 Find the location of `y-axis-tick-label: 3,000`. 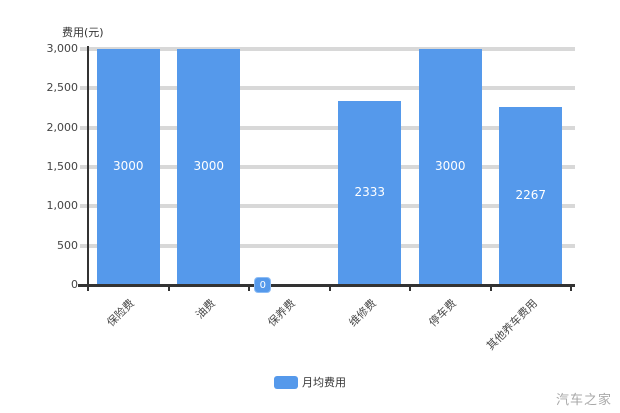

y-axis-tick-label: 3,000 is located at coordinates (62, 48).